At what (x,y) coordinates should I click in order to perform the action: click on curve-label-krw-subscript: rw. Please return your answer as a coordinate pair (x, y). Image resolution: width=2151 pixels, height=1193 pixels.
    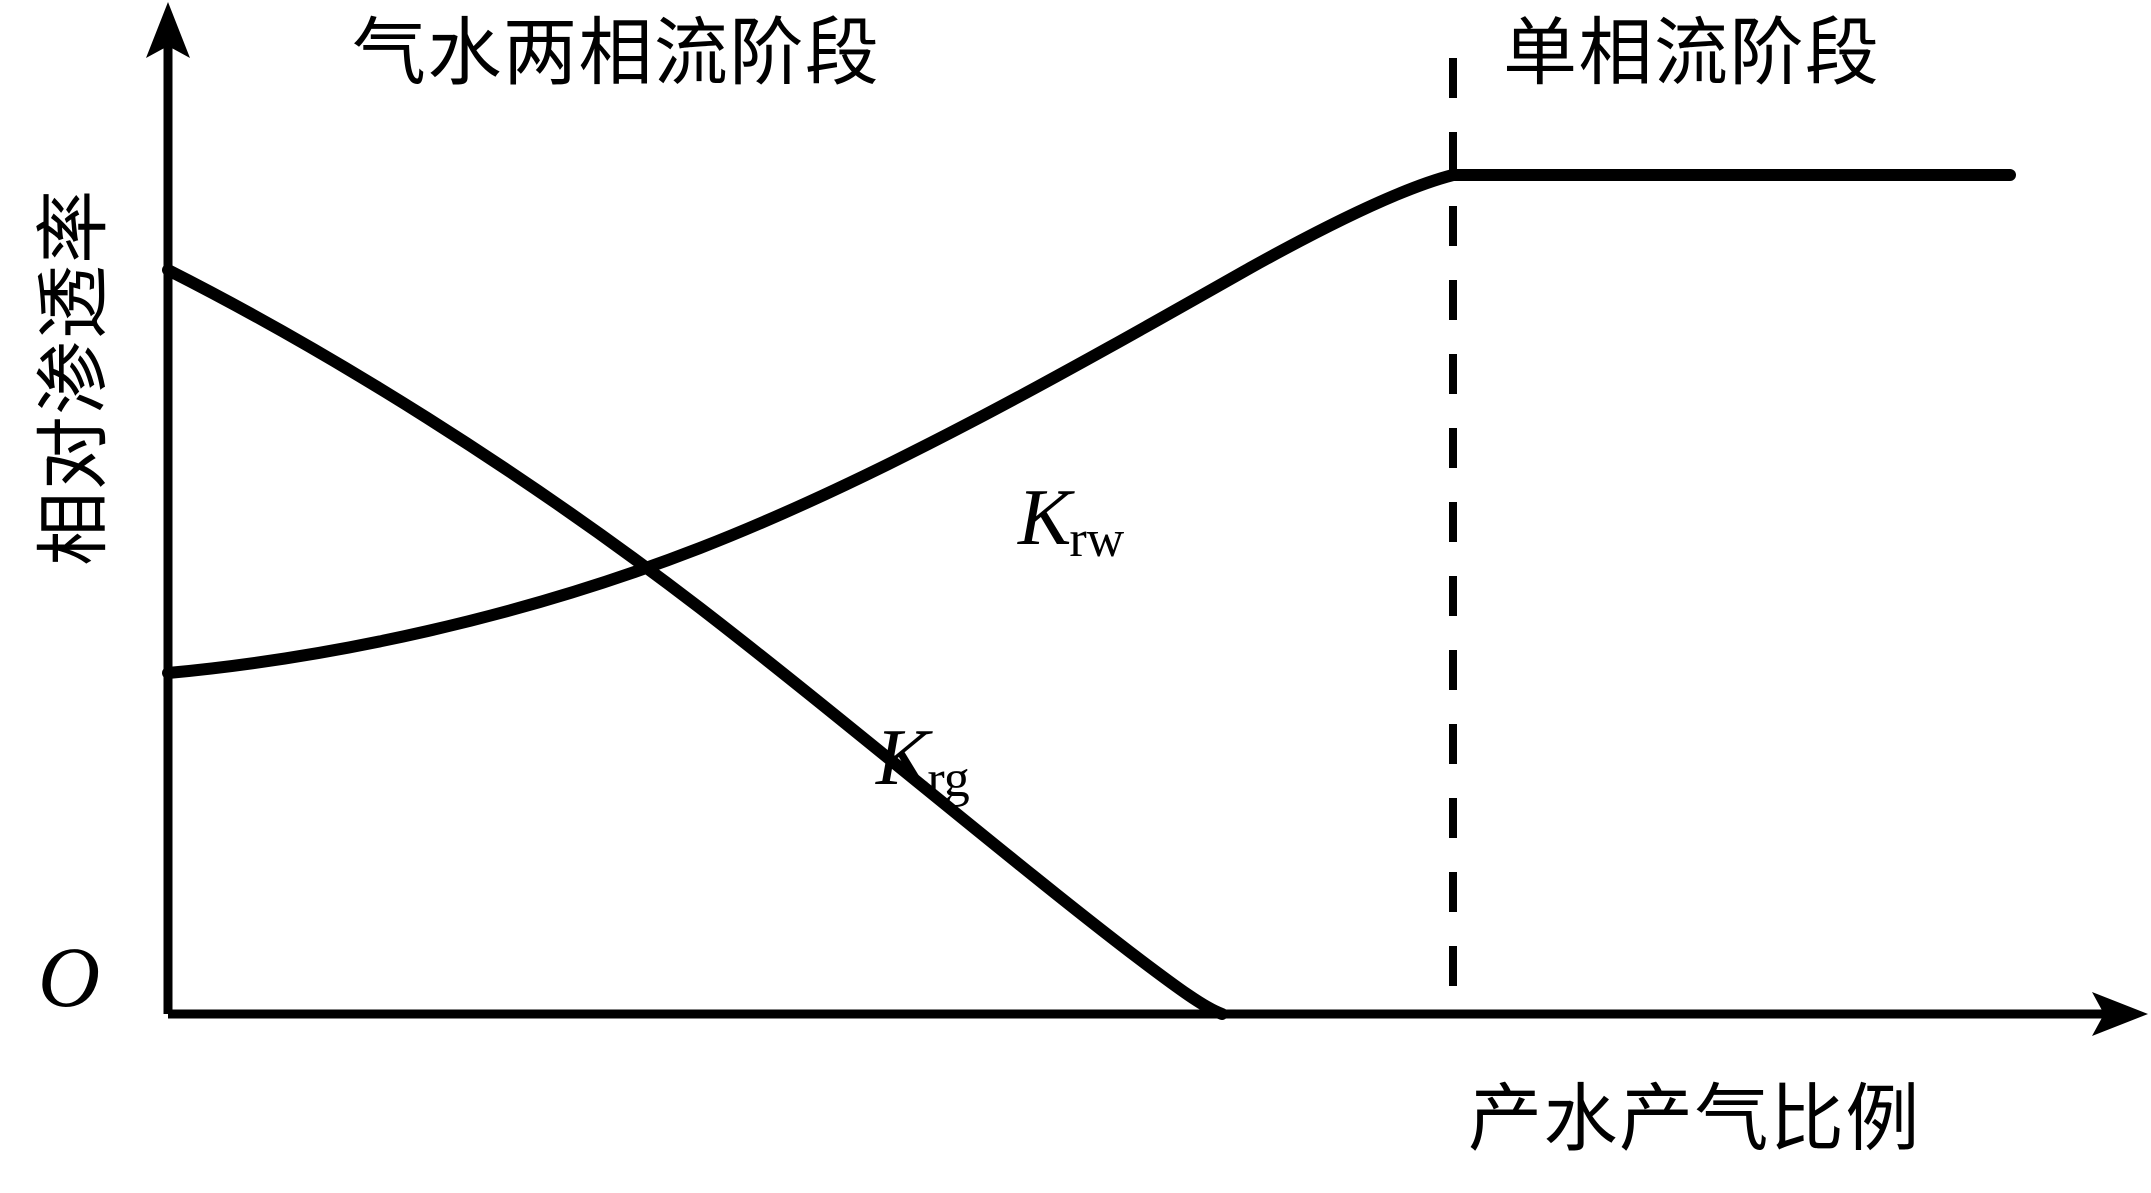
    Looking at the image, I should click on (1097, 539).